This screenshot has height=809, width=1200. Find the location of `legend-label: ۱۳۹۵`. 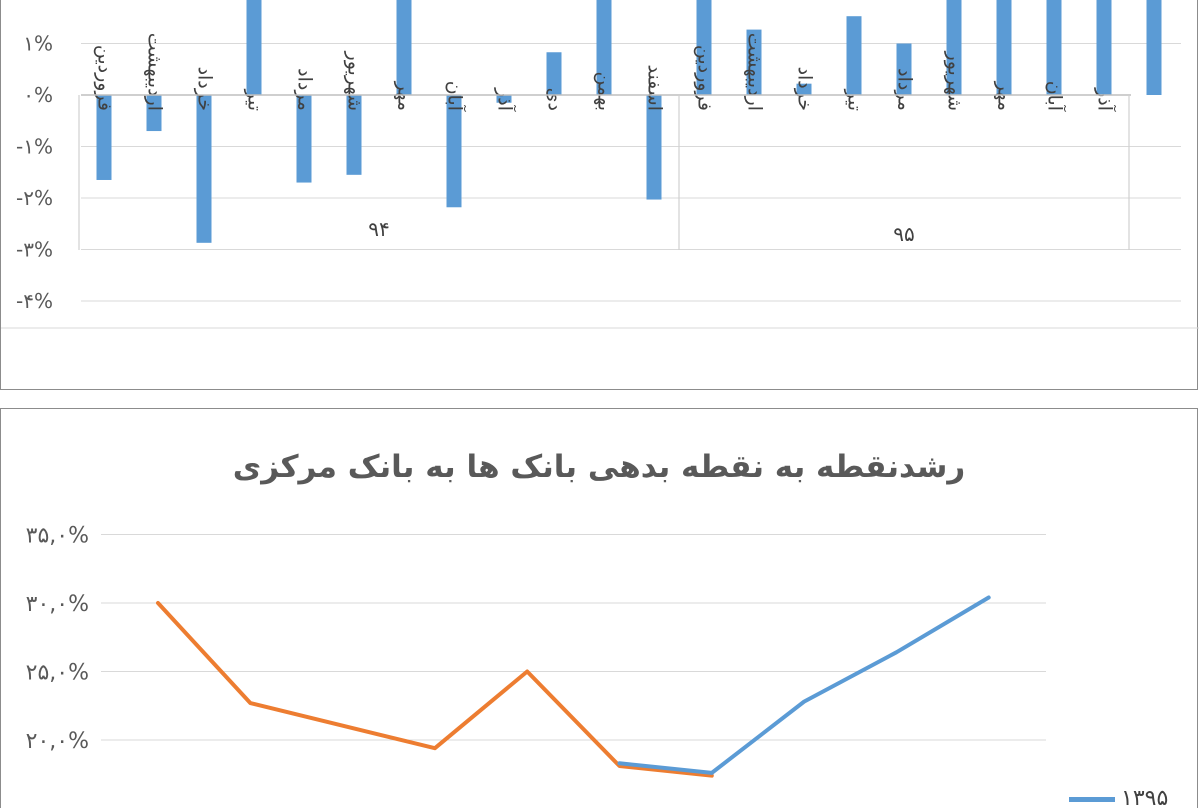

legend-label: ۱۳۹۵ is located at coordinates (1144, 797).